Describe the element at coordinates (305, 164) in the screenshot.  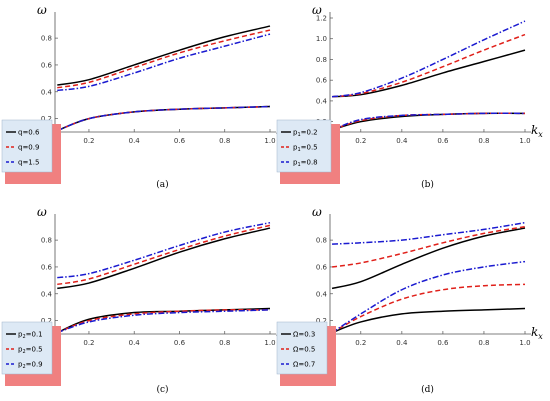
I see `legend-label-3: p1=0.8` at that location.